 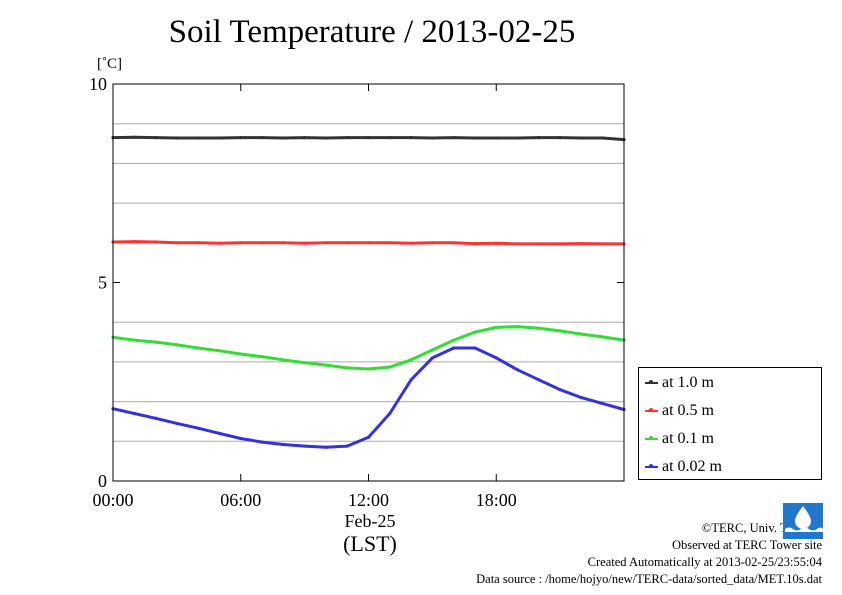 I want to click on legend-item-0: at 1.0 m, so click(x=679, y=383).